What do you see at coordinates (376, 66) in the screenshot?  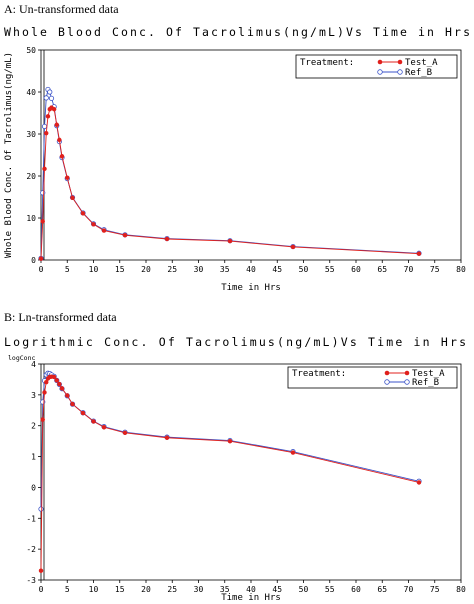 I see `panel-a-legend: Treatment: Test_A Ref_B` at bounding box center [376, 66].